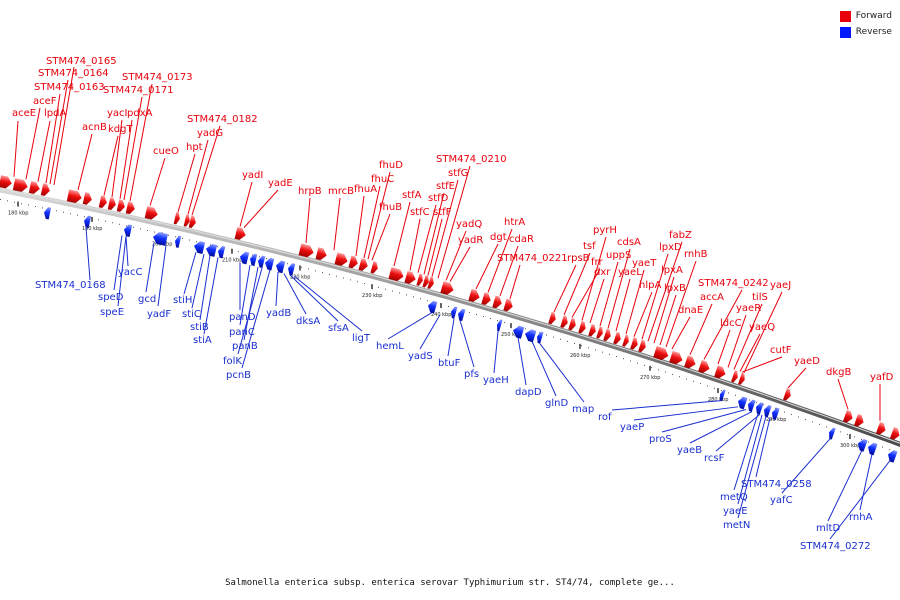  Describe the element at coordinates (470, 240) in the screenshot. I see `gene-label-yadr: yadR` at that location.